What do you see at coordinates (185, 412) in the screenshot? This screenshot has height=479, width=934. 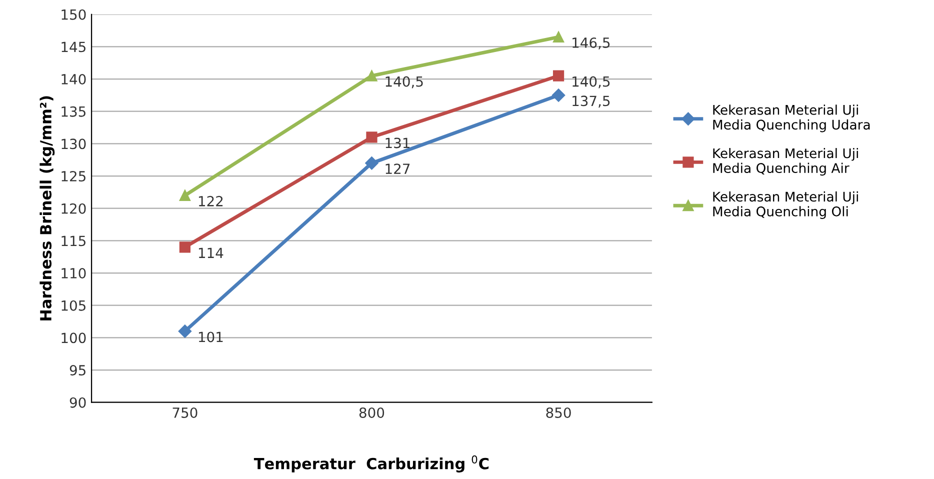 I see `x-tick-label: 750` at bounding box center [185, 412].